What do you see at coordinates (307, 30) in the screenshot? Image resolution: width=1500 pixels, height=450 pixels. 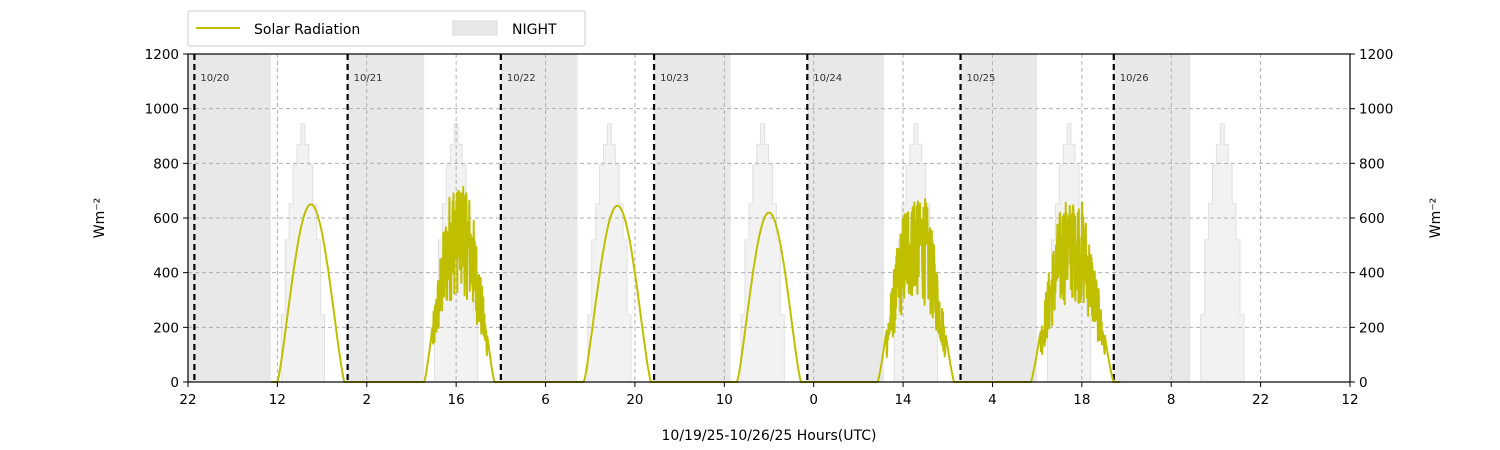 I see `legend-solar-label: Solar Radiation` at bounding box center [307, 30].